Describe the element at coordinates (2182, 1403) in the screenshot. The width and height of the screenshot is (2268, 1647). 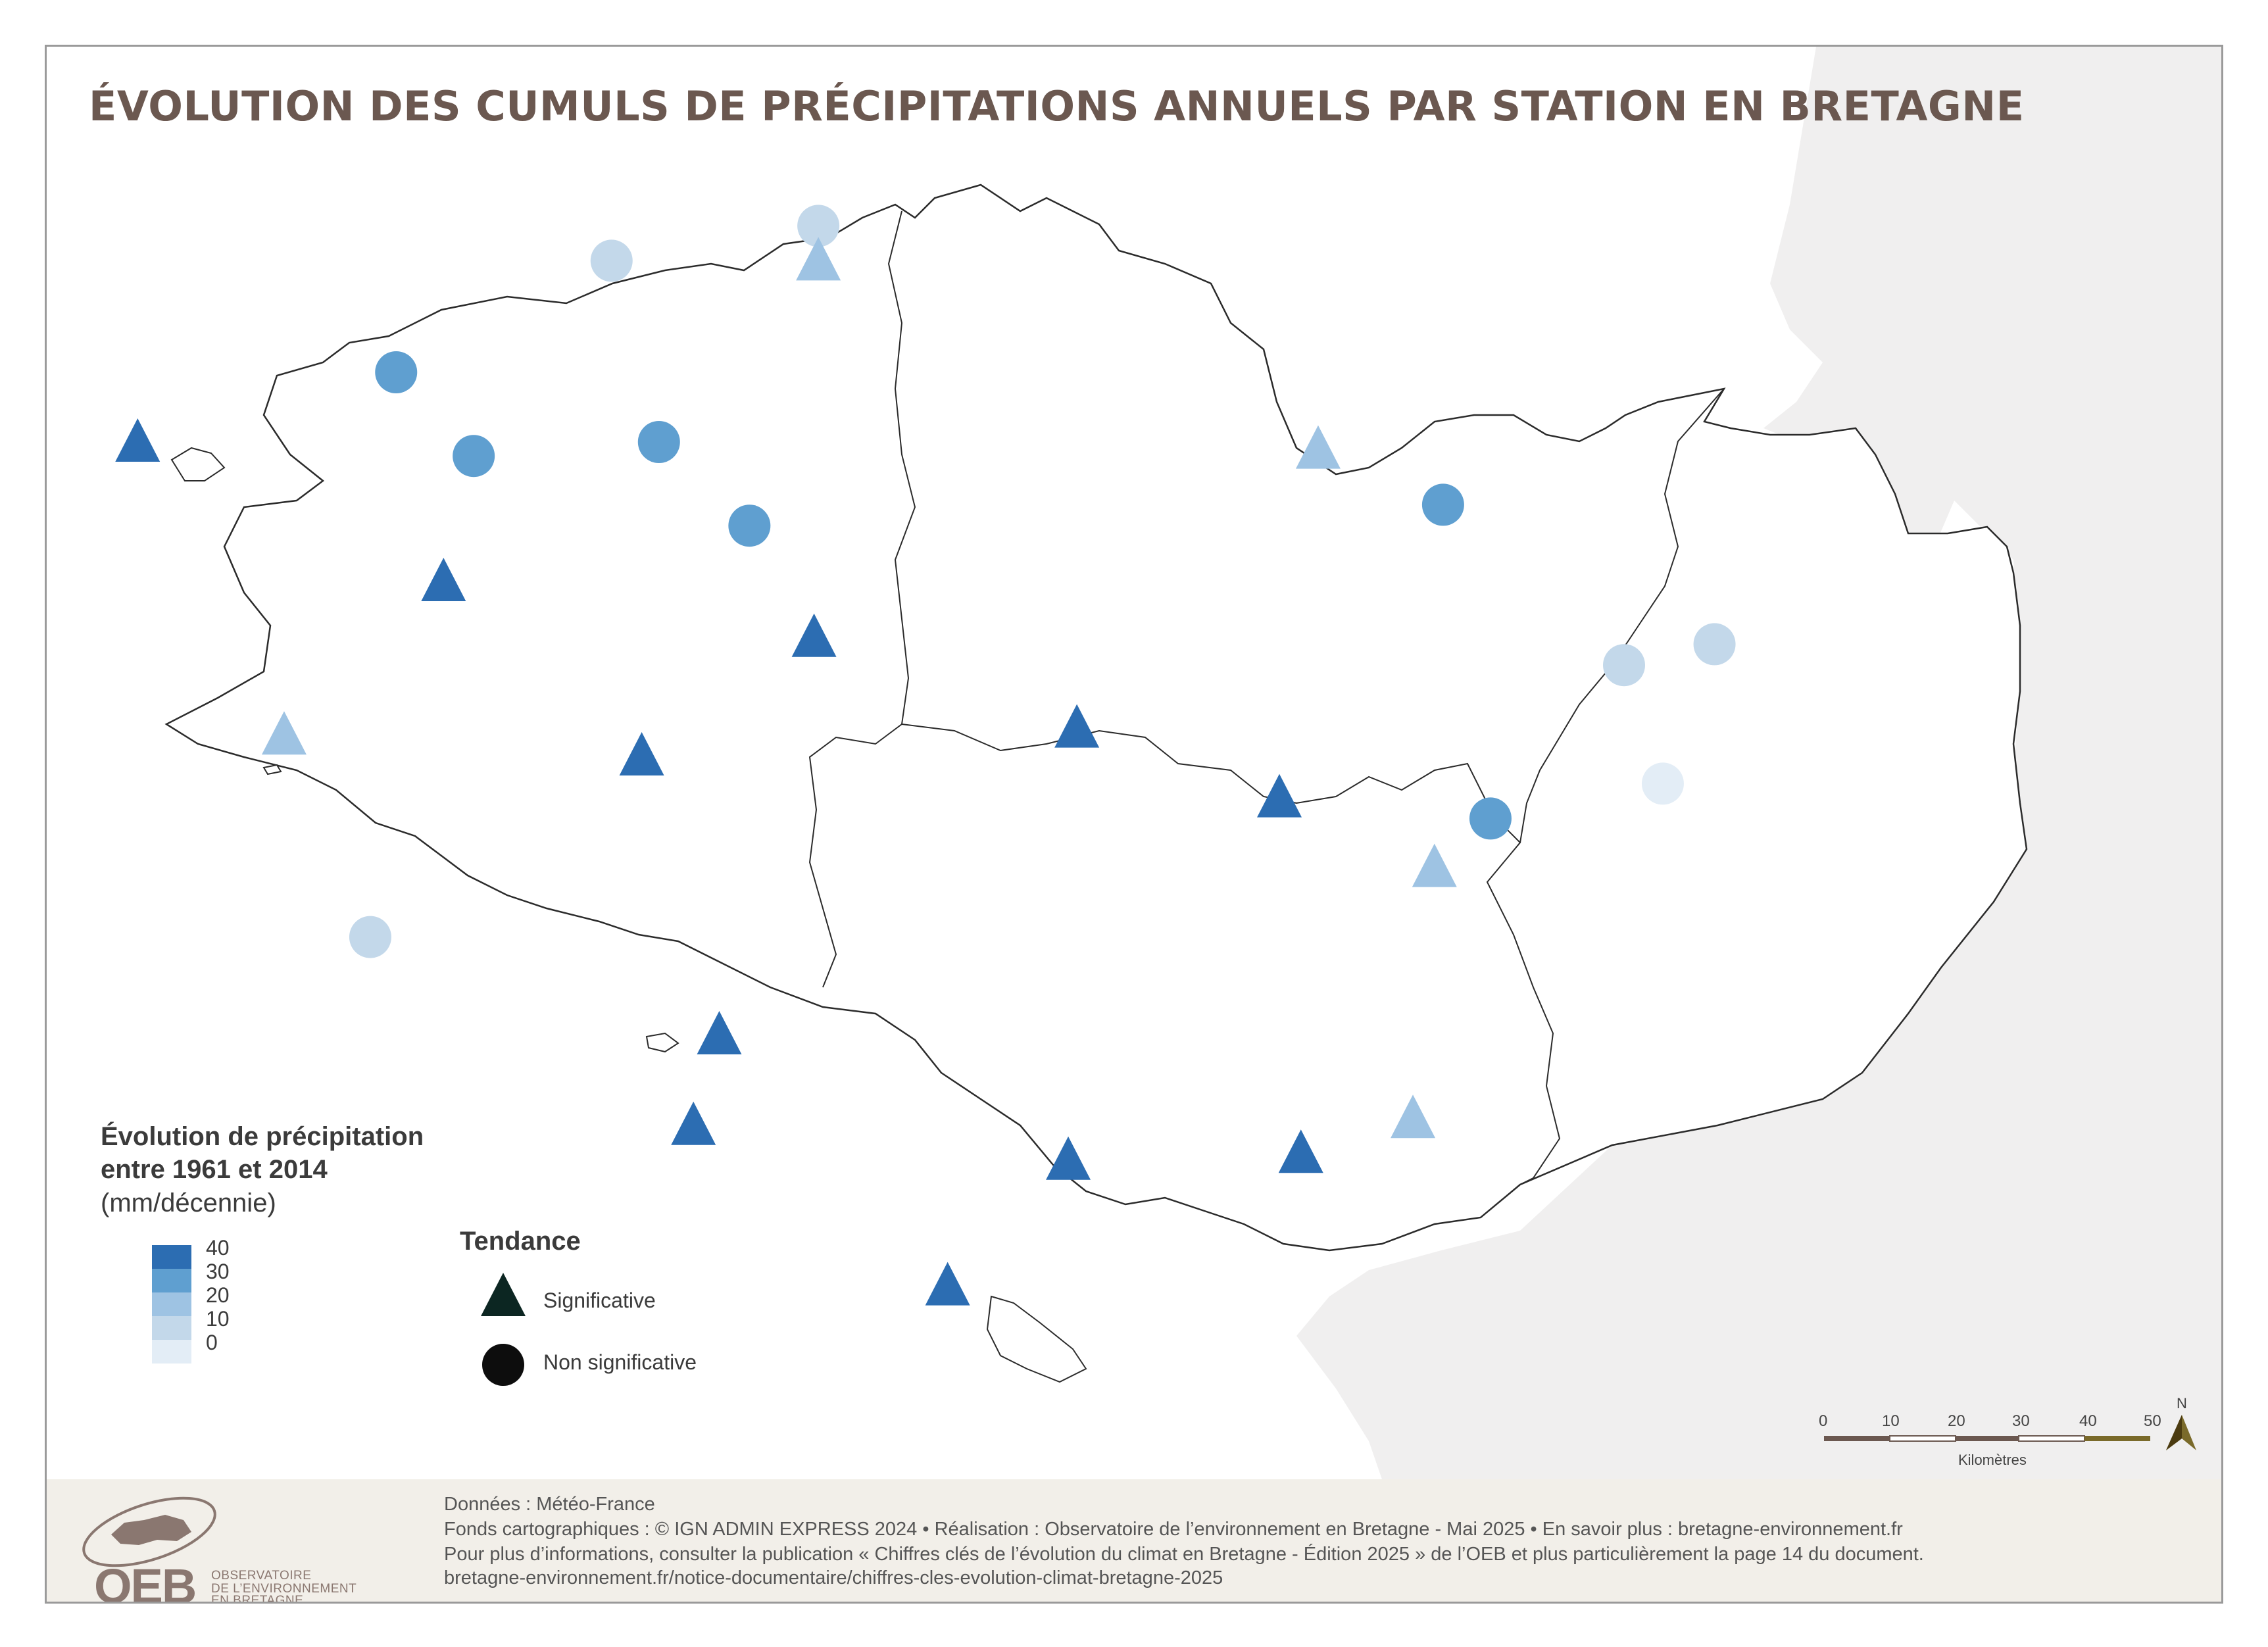
I see `north-label: N` at that location.